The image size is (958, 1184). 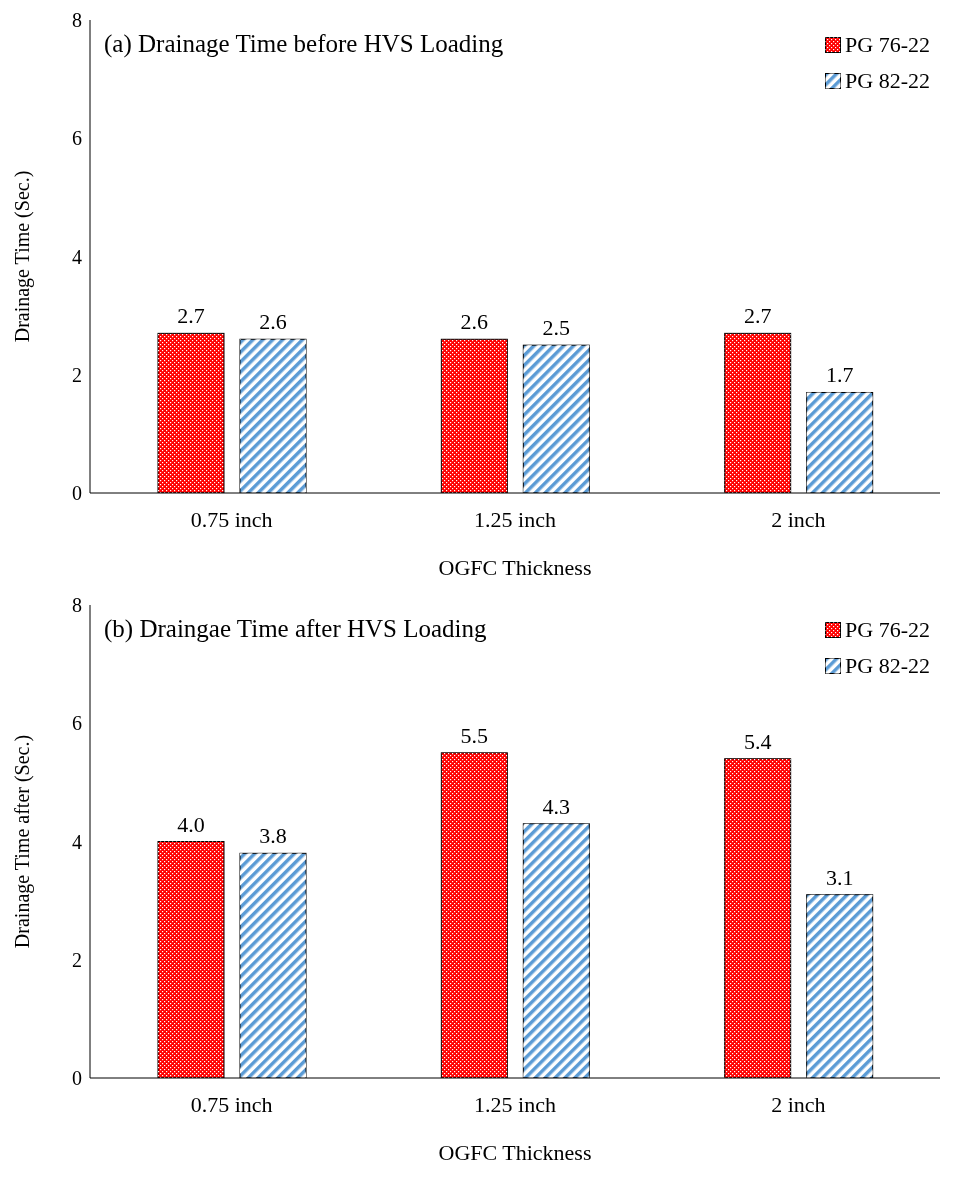 What do you see at coordinates (757, 741) in the screenshot?
I see `data-label: 5.4` at bounding box center [757, 741].